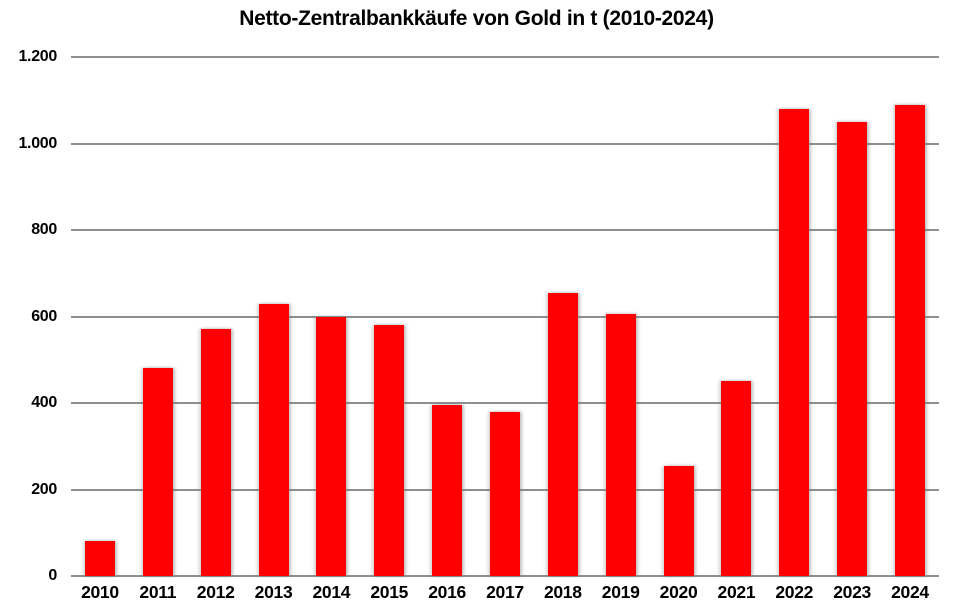  What do you see at coordinates (44, 489) in the screenshot?
I see `y-axis-tick-label: 200` at bounding box center [44, 489].